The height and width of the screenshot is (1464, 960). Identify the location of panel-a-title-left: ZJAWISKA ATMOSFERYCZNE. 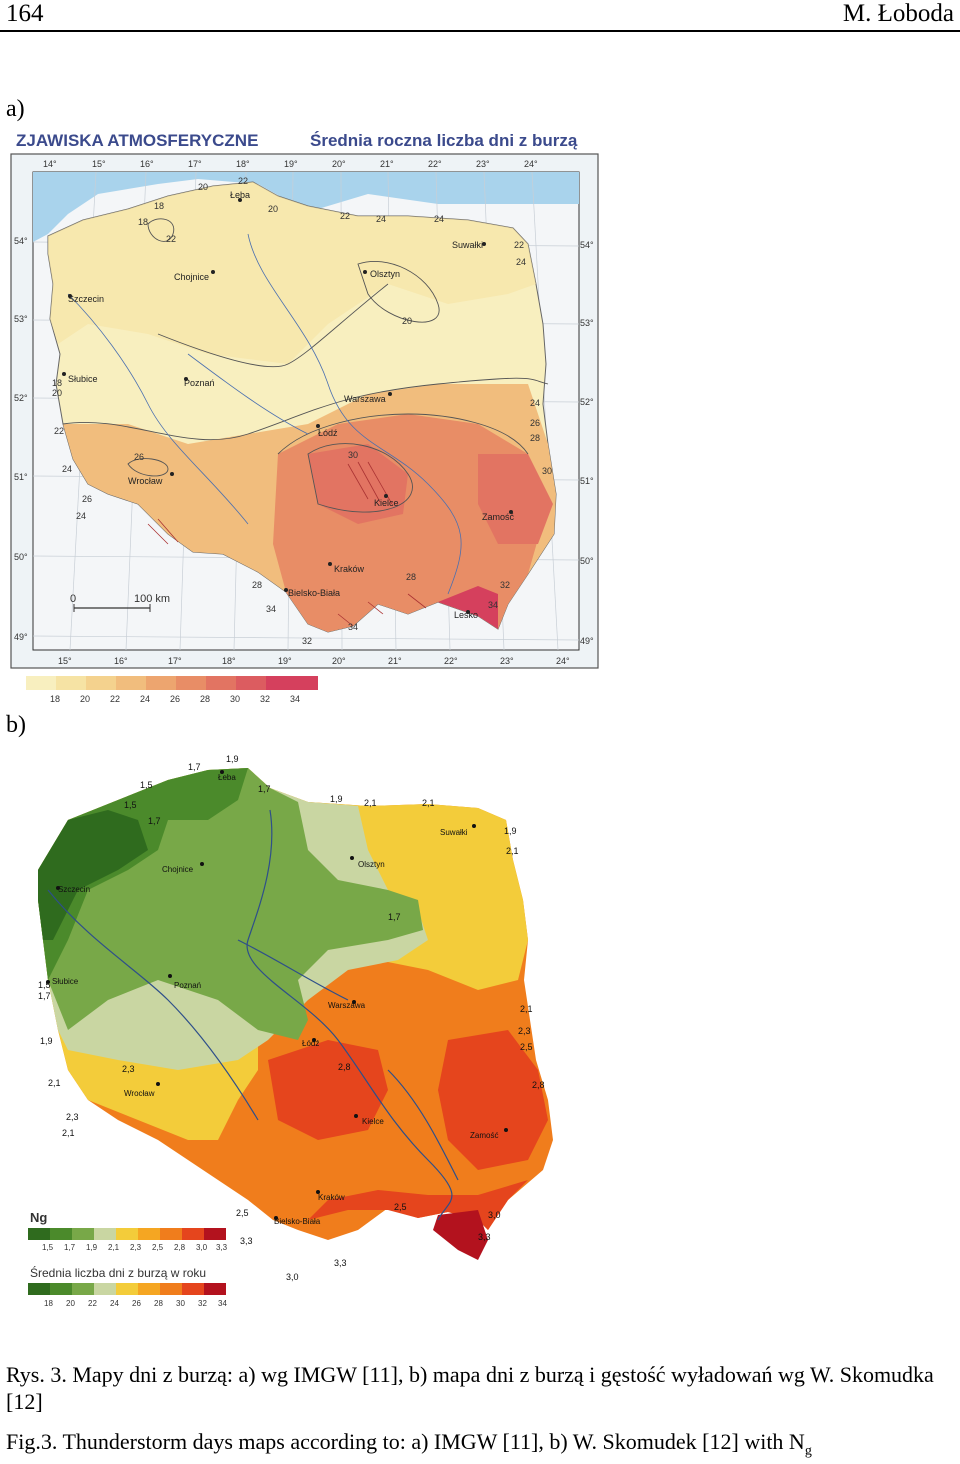
(137, 140).